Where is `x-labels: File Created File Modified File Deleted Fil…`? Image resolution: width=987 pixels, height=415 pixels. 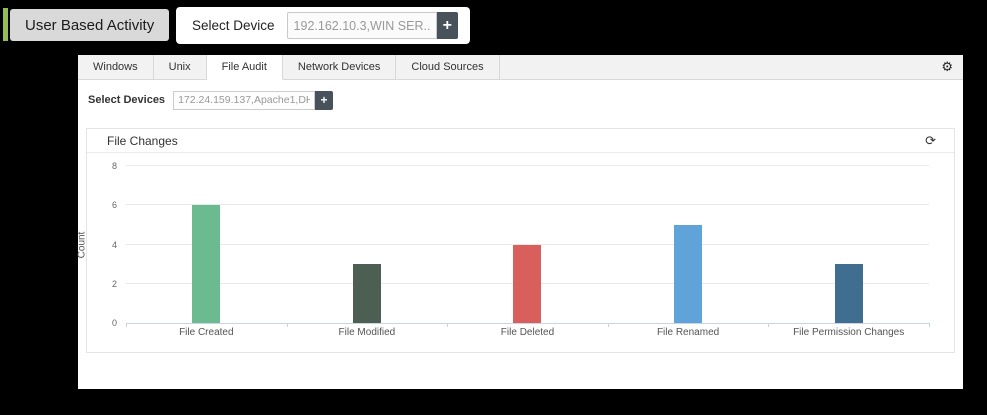 x-labels: File Created File Modified File Deleted Fil… is located at coordinates (527, 332).